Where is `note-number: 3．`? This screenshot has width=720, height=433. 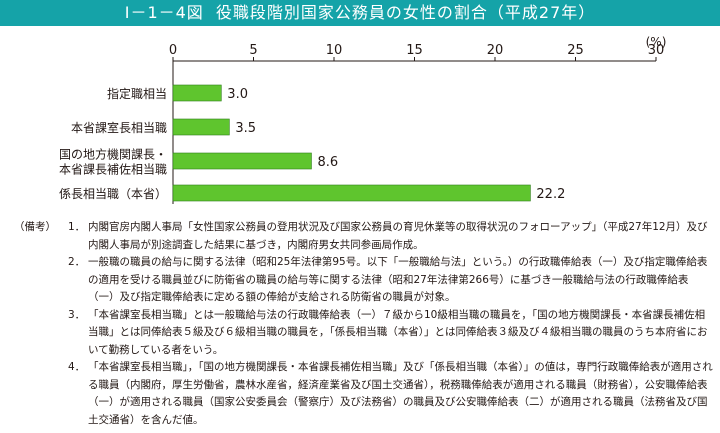 note-number: 3． is located at coordinates (77, 314).